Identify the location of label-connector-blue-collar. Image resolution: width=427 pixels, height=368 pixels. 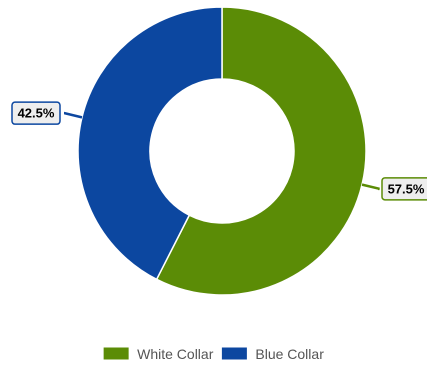
(73, 115).